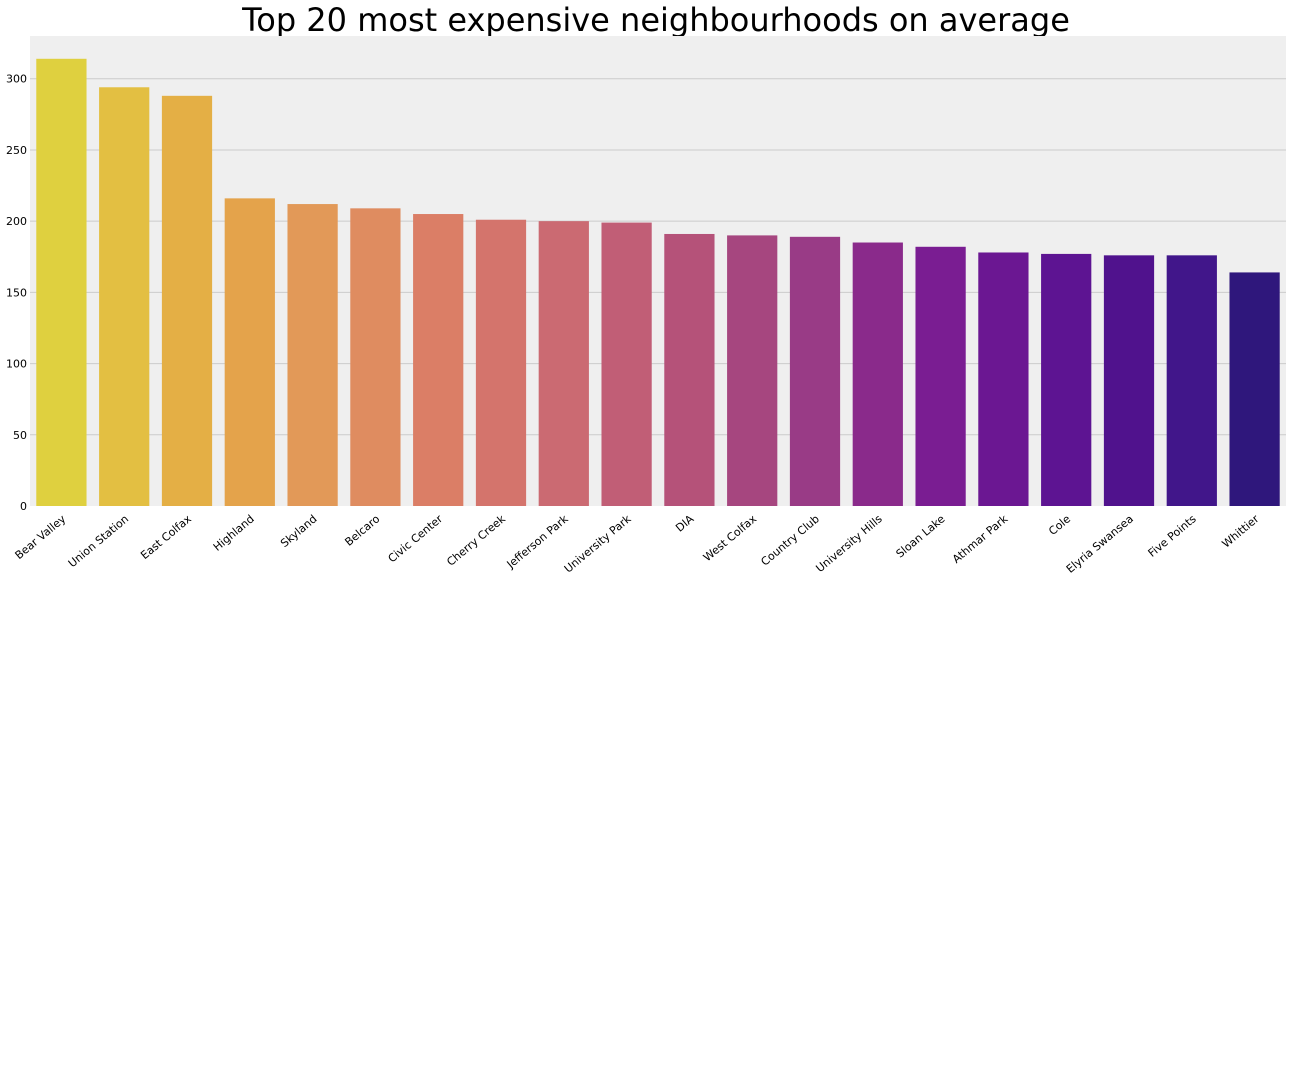 Image resolution: width=1297 pixels, height=1091 pixels. What do you see at coordinates (41, 537) in the screenshot?
I see `x-tick-label: Bear Valley` at bounding box center [41, 537].